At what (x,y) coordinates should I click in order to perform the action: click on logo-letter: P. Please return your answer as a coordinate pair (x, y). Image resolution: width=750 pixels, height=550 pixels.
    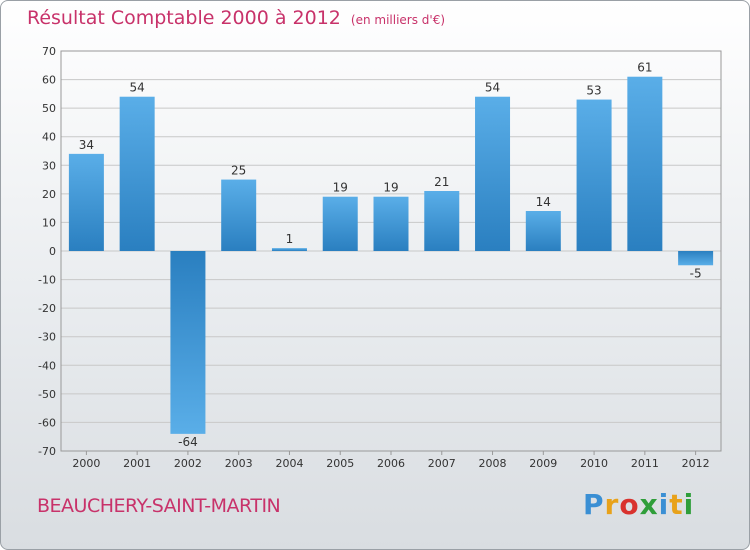
    Looking at the image, I should click on (594, 504).